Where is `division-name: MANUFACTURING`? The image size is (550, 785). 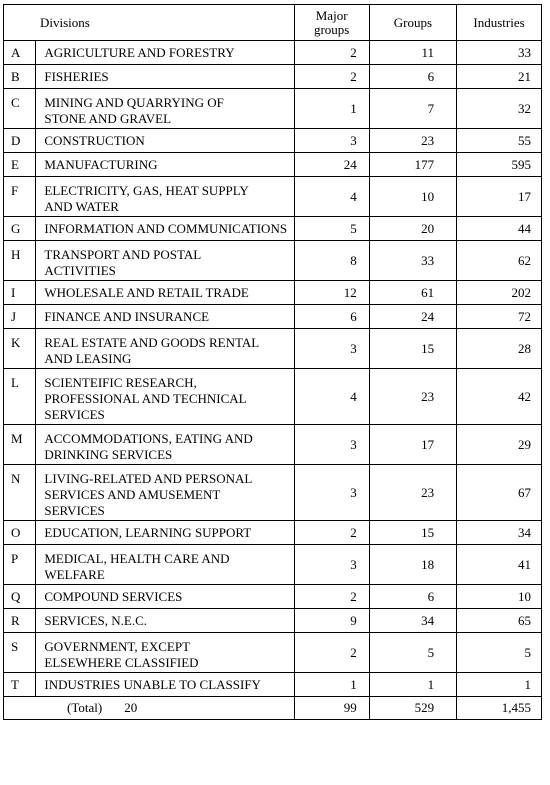 division-name: MANUFACTURING is located at coordinates (165, 164).